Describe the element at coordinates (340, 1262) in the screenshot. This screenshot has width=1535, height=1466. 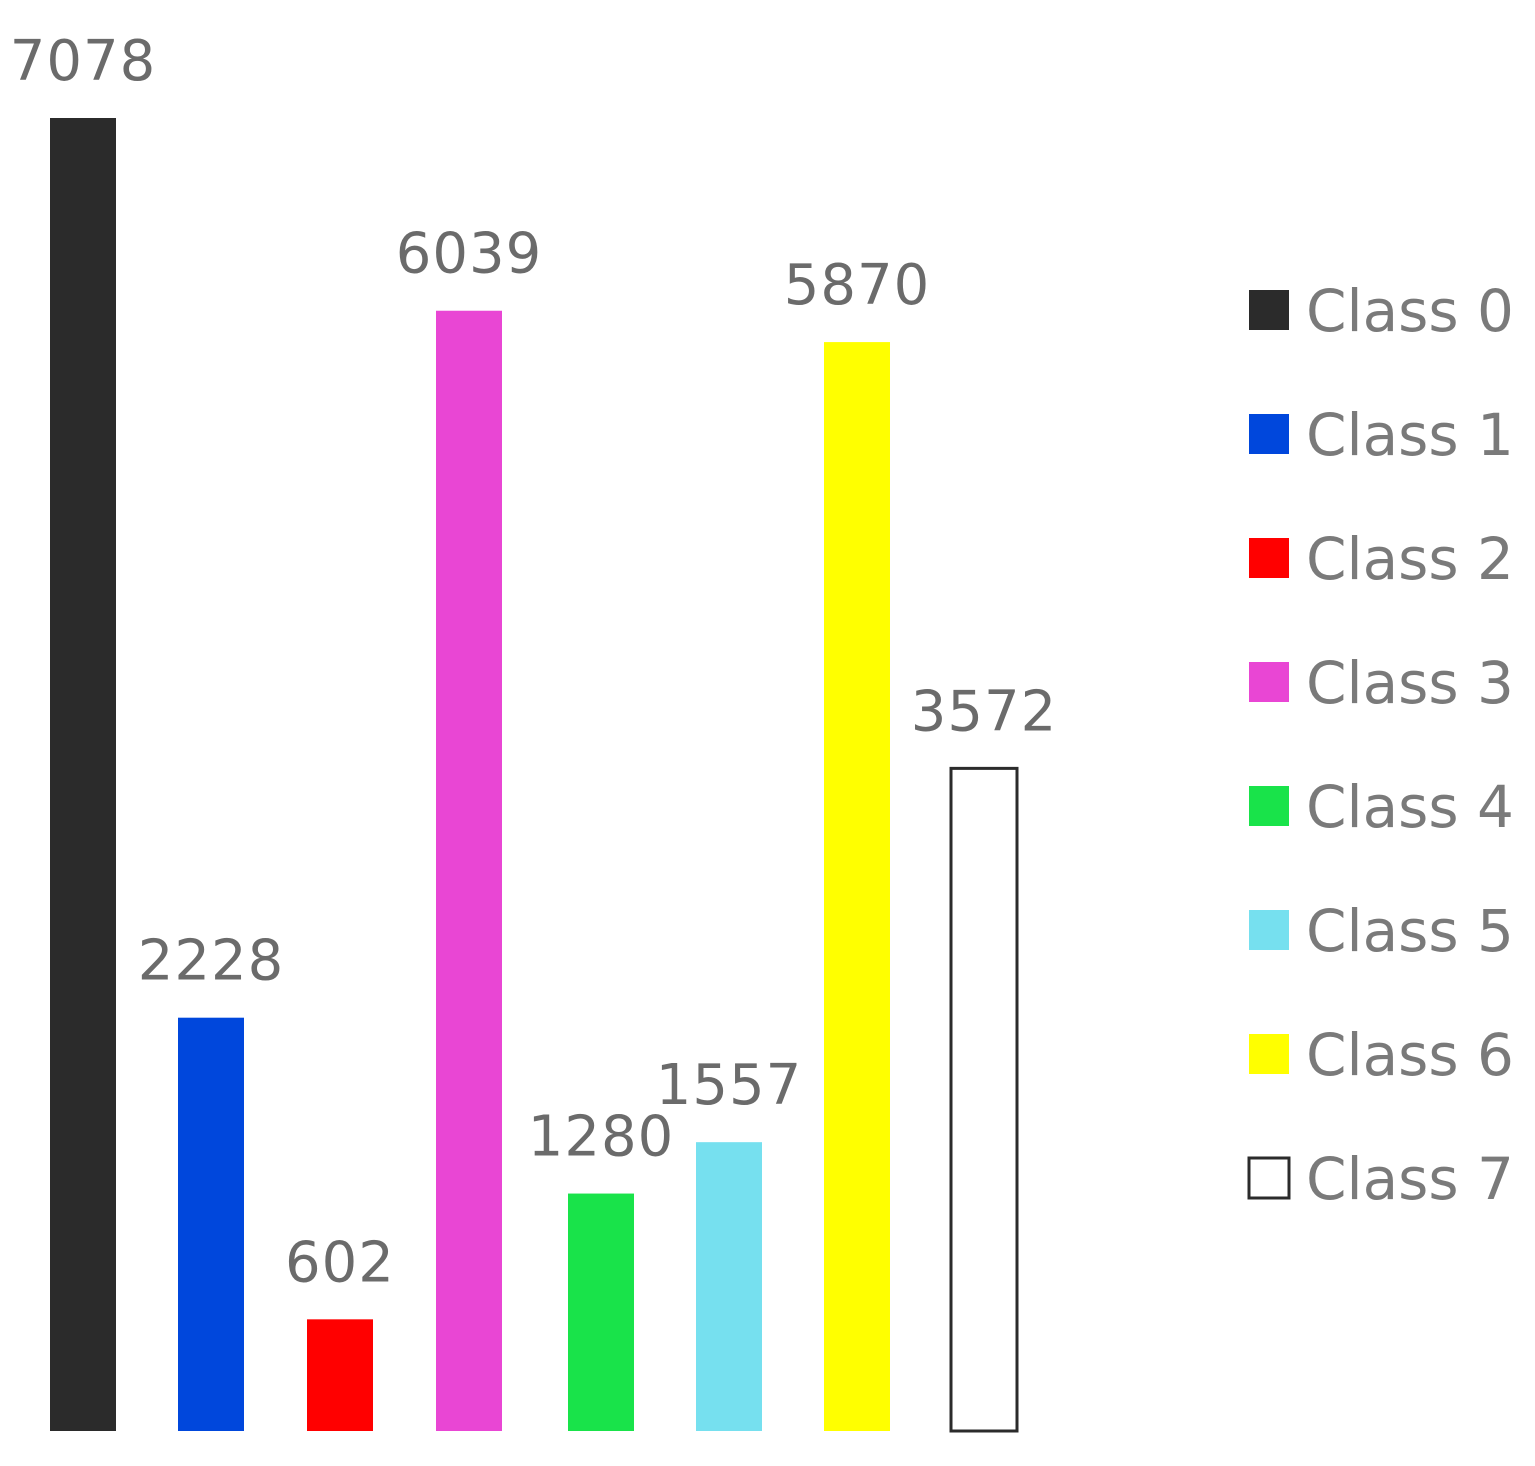
I see `value-label-class-2: 602` at that location.